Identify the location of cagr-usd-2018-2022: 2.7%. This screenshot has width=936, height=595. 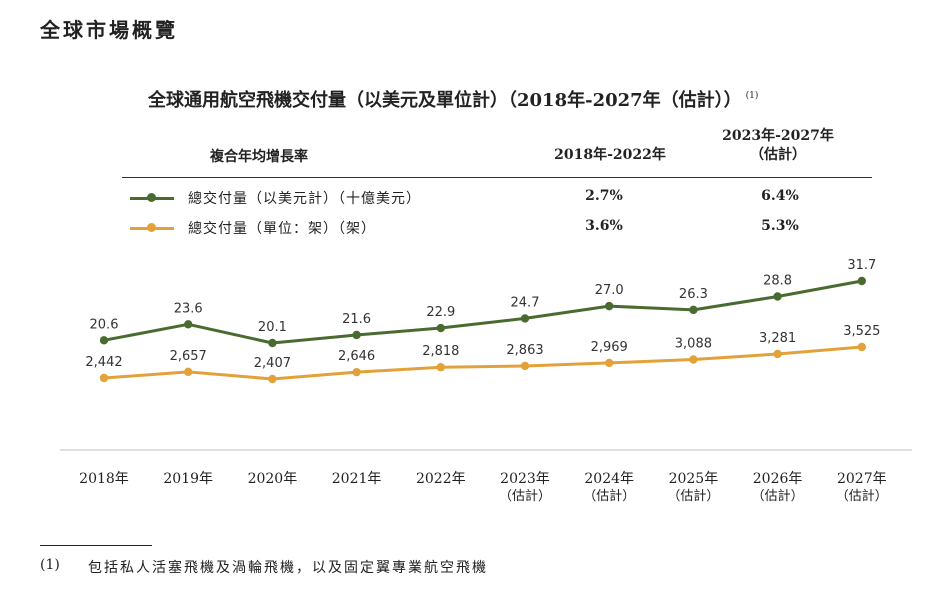
(604, 196).